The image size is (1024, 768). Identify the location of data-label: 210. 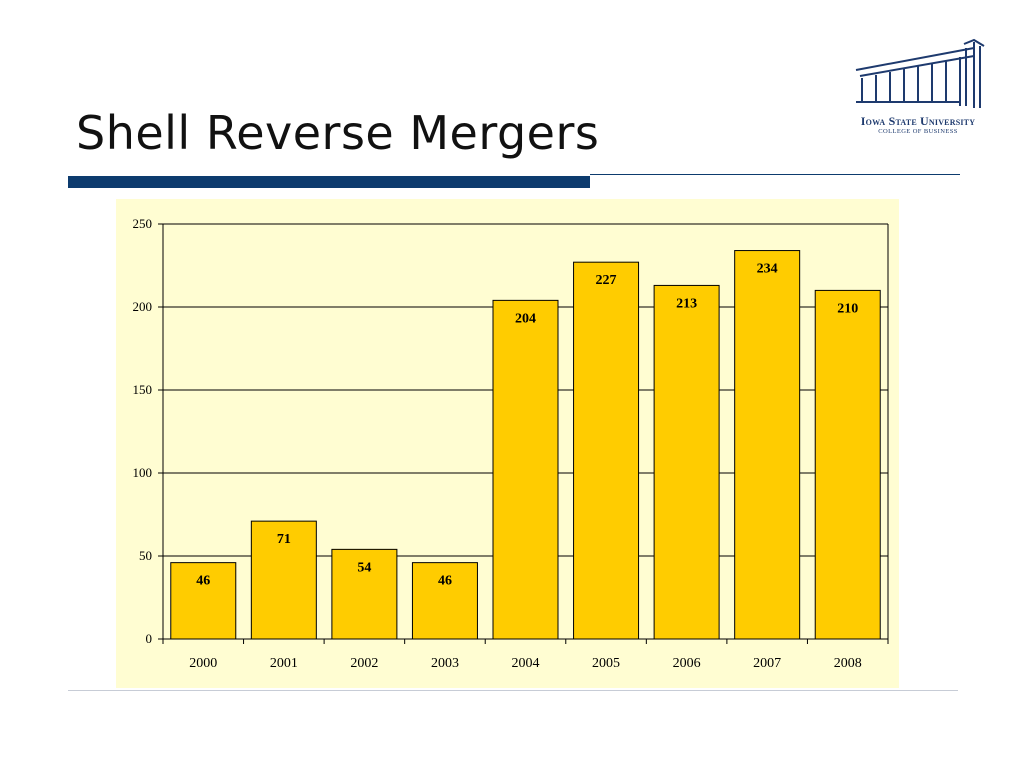
(847, 308).